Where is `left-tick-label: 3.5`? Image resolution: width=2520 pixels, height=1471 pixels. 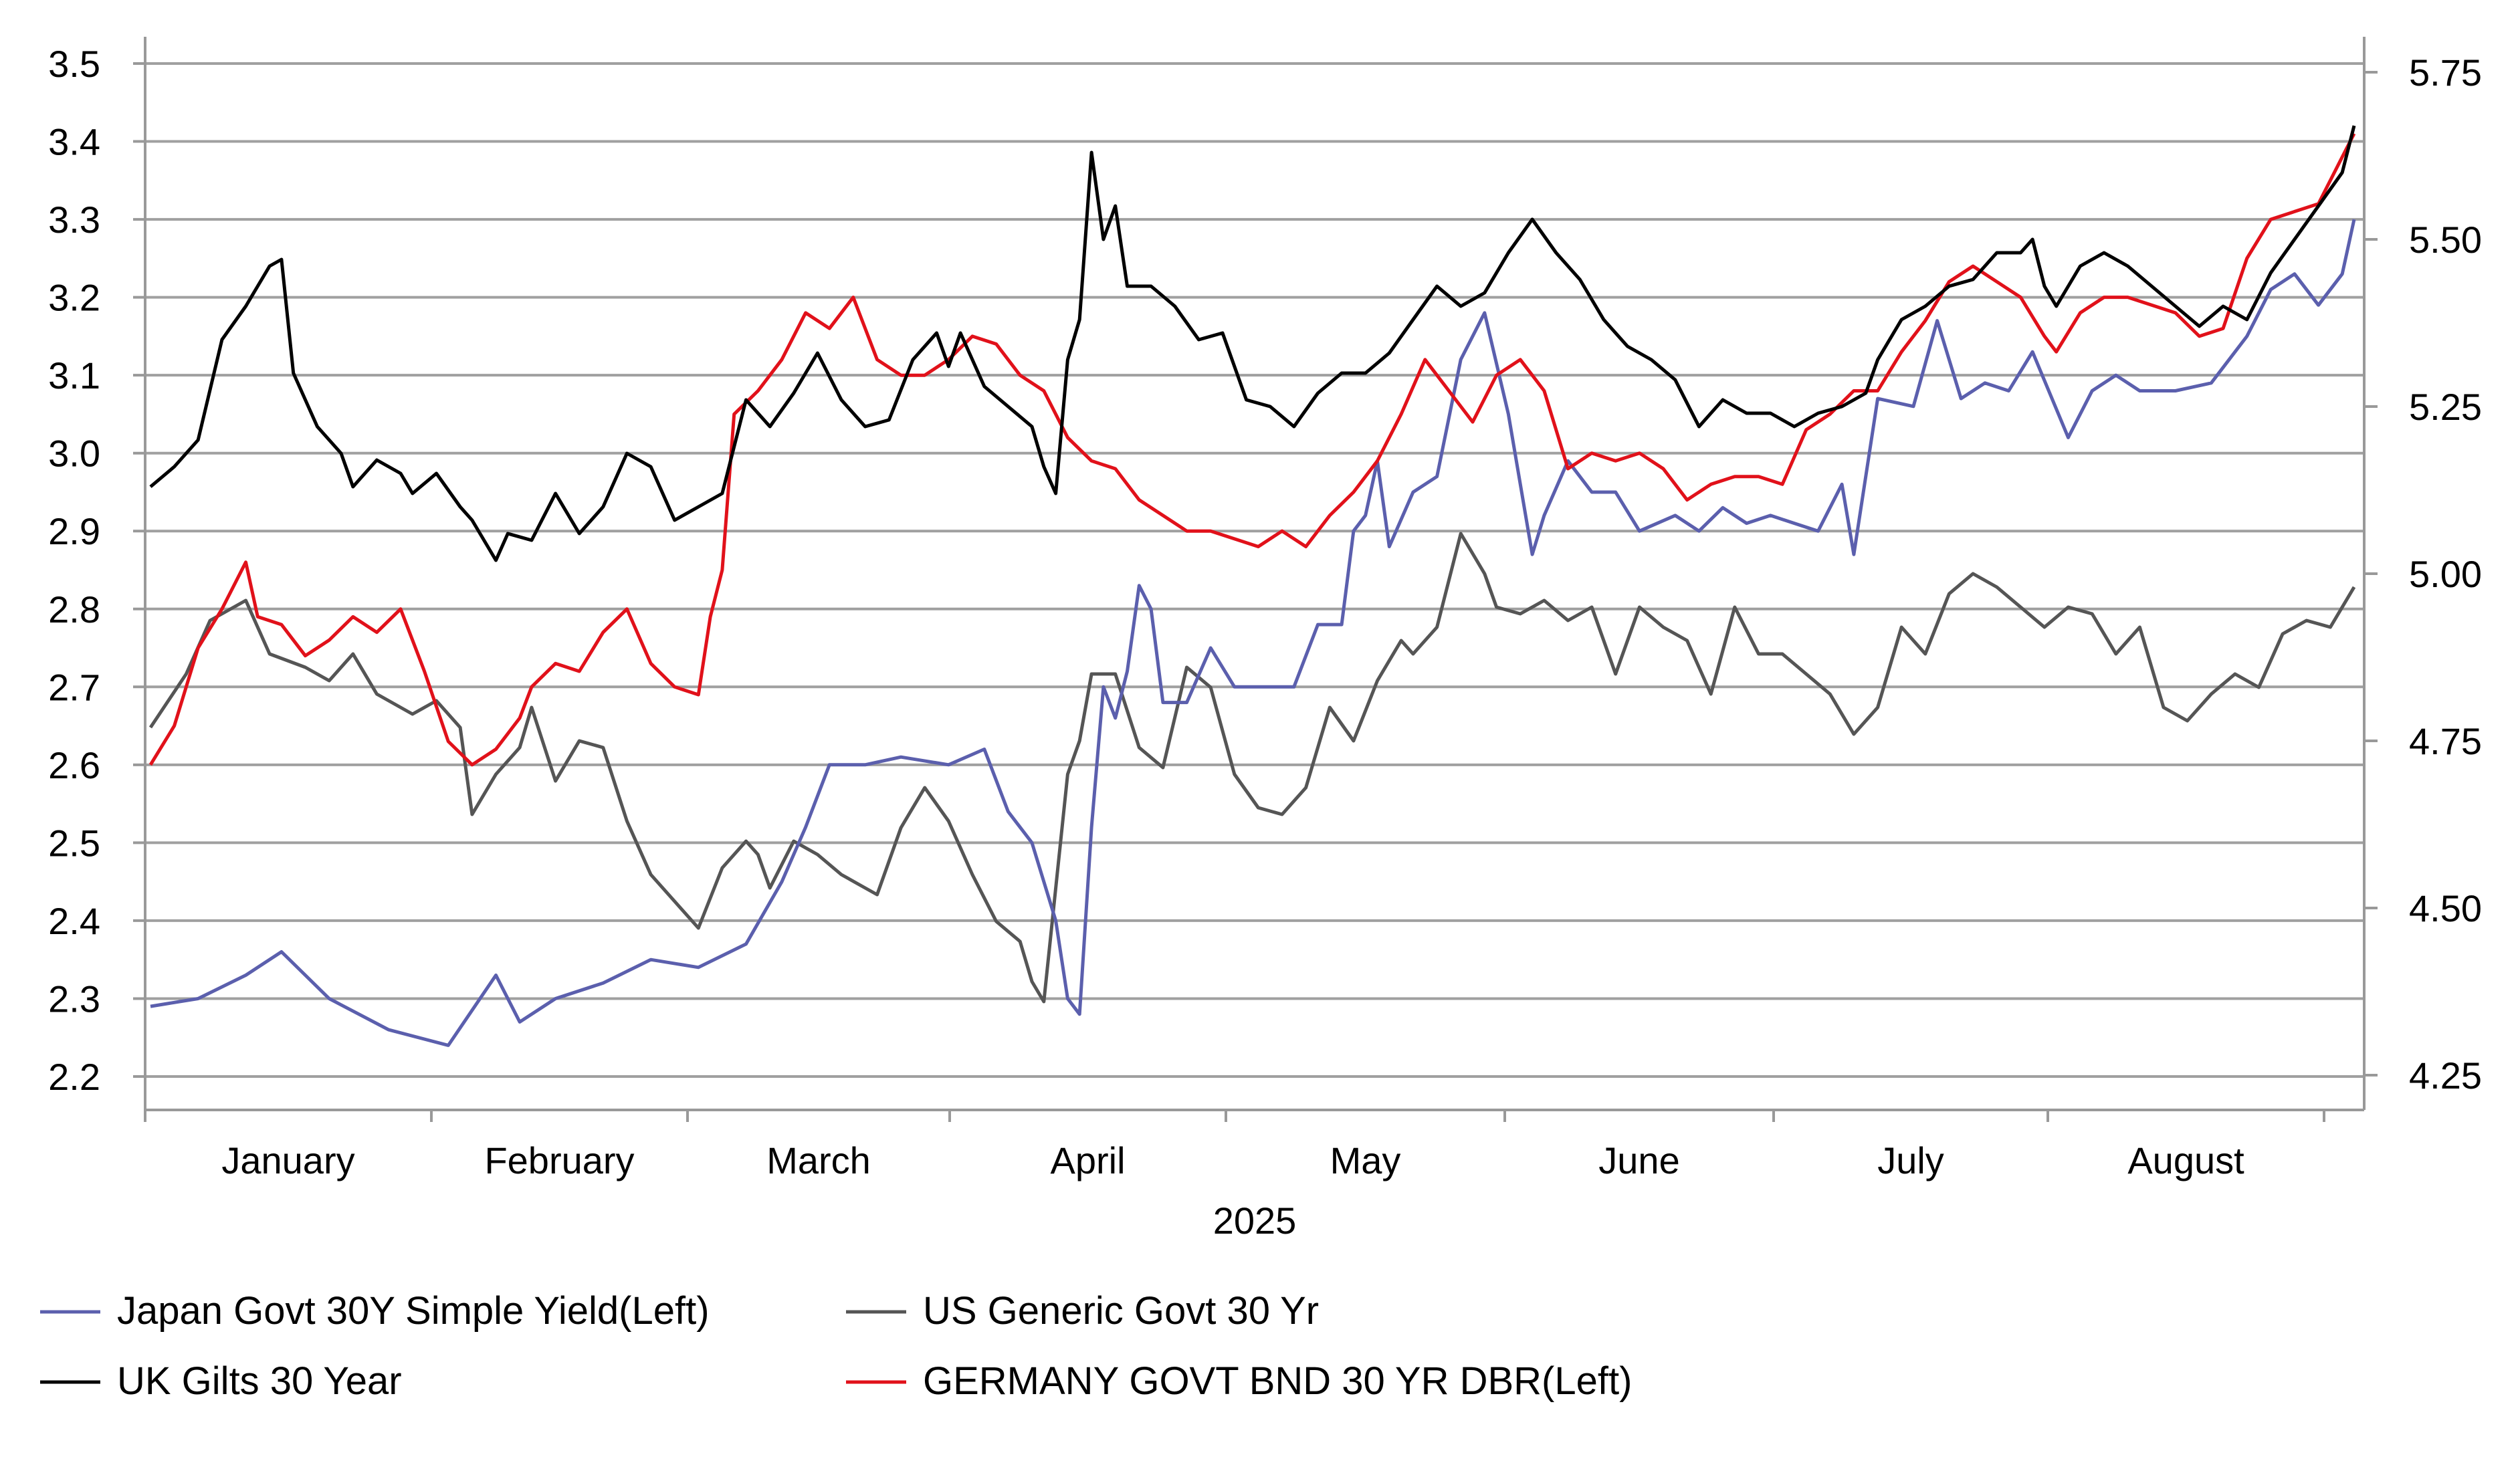
left-tick-label: 3.5 is located at coordinates (74, 64).